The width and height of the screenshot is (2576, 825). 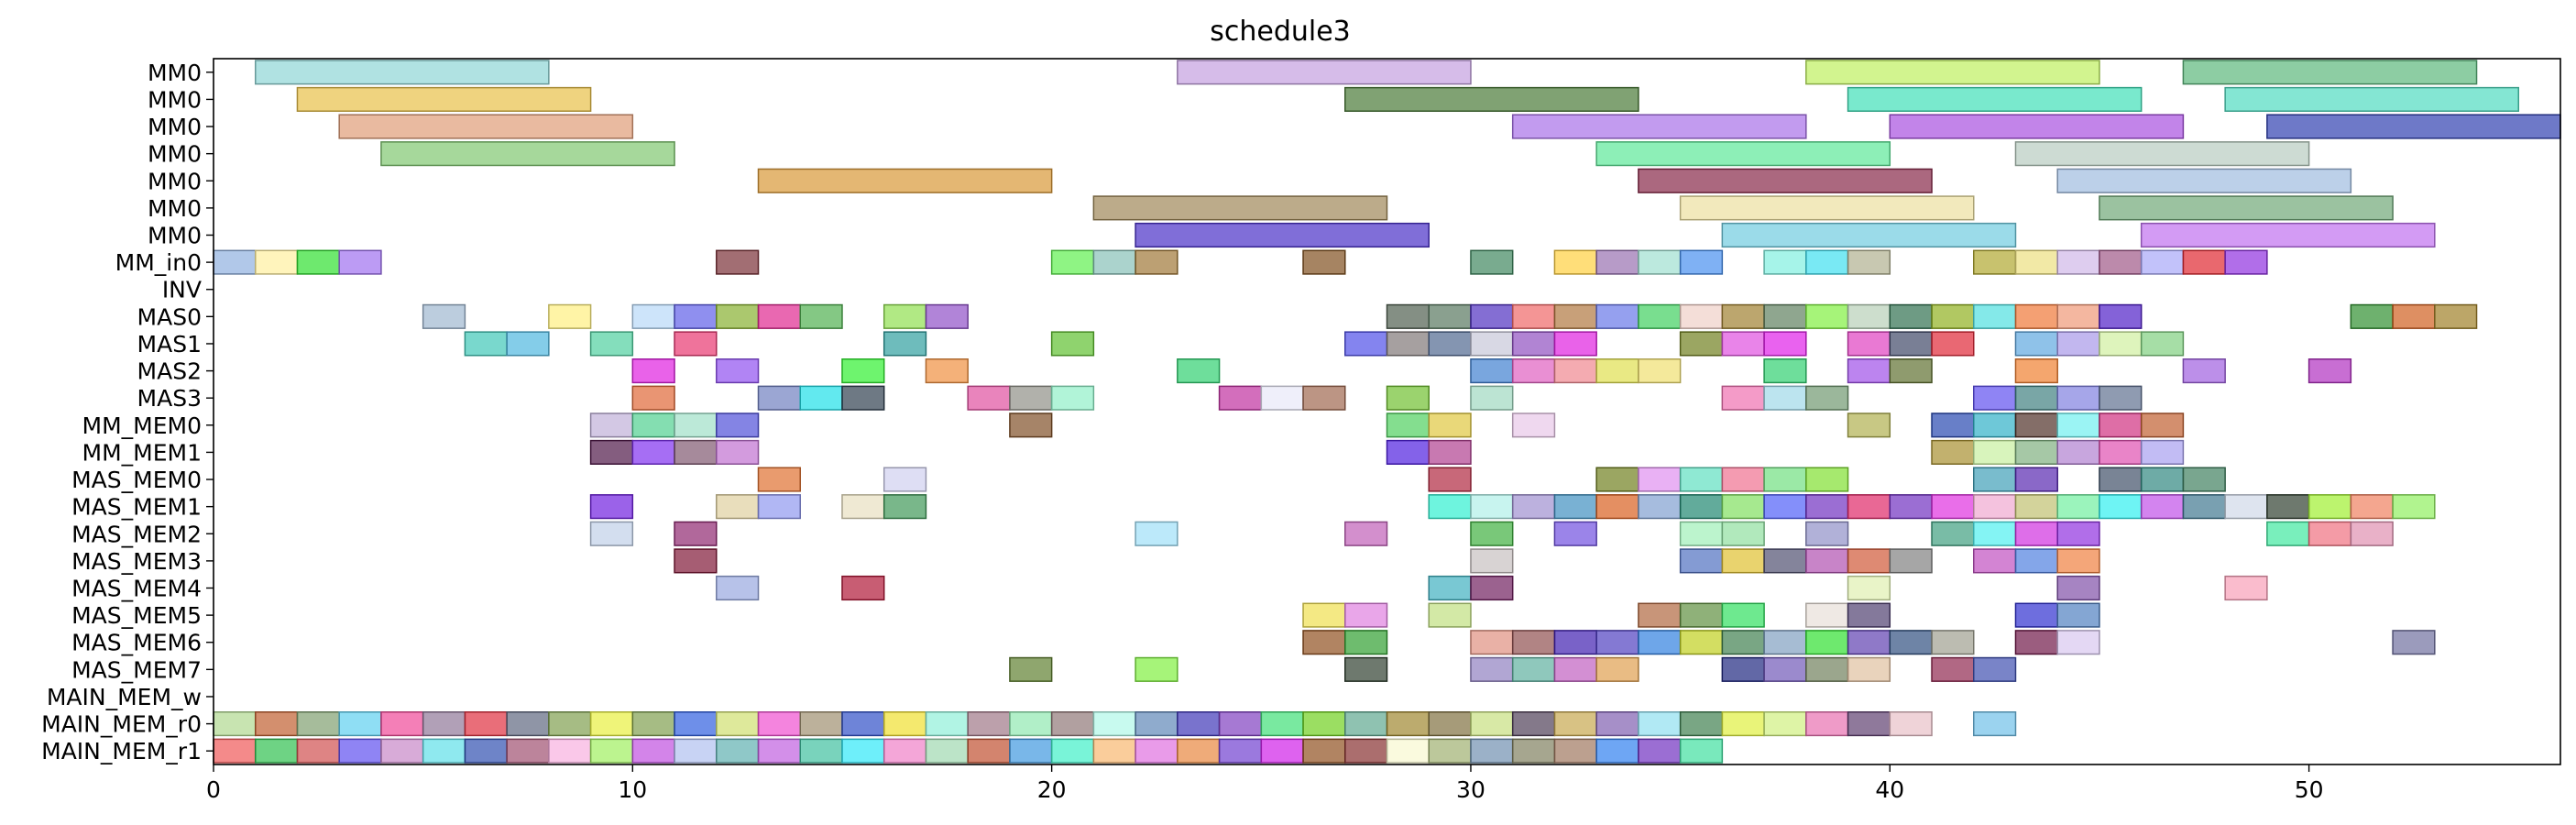 What do you see at coordinates (175, 236) in the screenshot?
I see `y-tick-label: MM0` at bounding box center [175, 236].